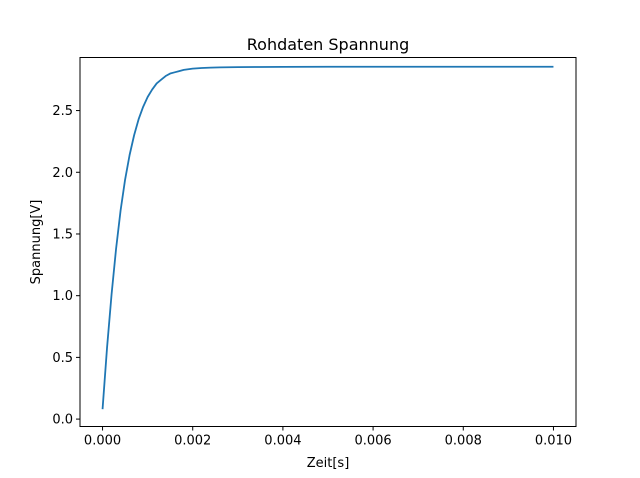  Describe the element at coordinates (328, 44) in the screenshot. I see `chart-title: Rohdaten Spannung` at that location.